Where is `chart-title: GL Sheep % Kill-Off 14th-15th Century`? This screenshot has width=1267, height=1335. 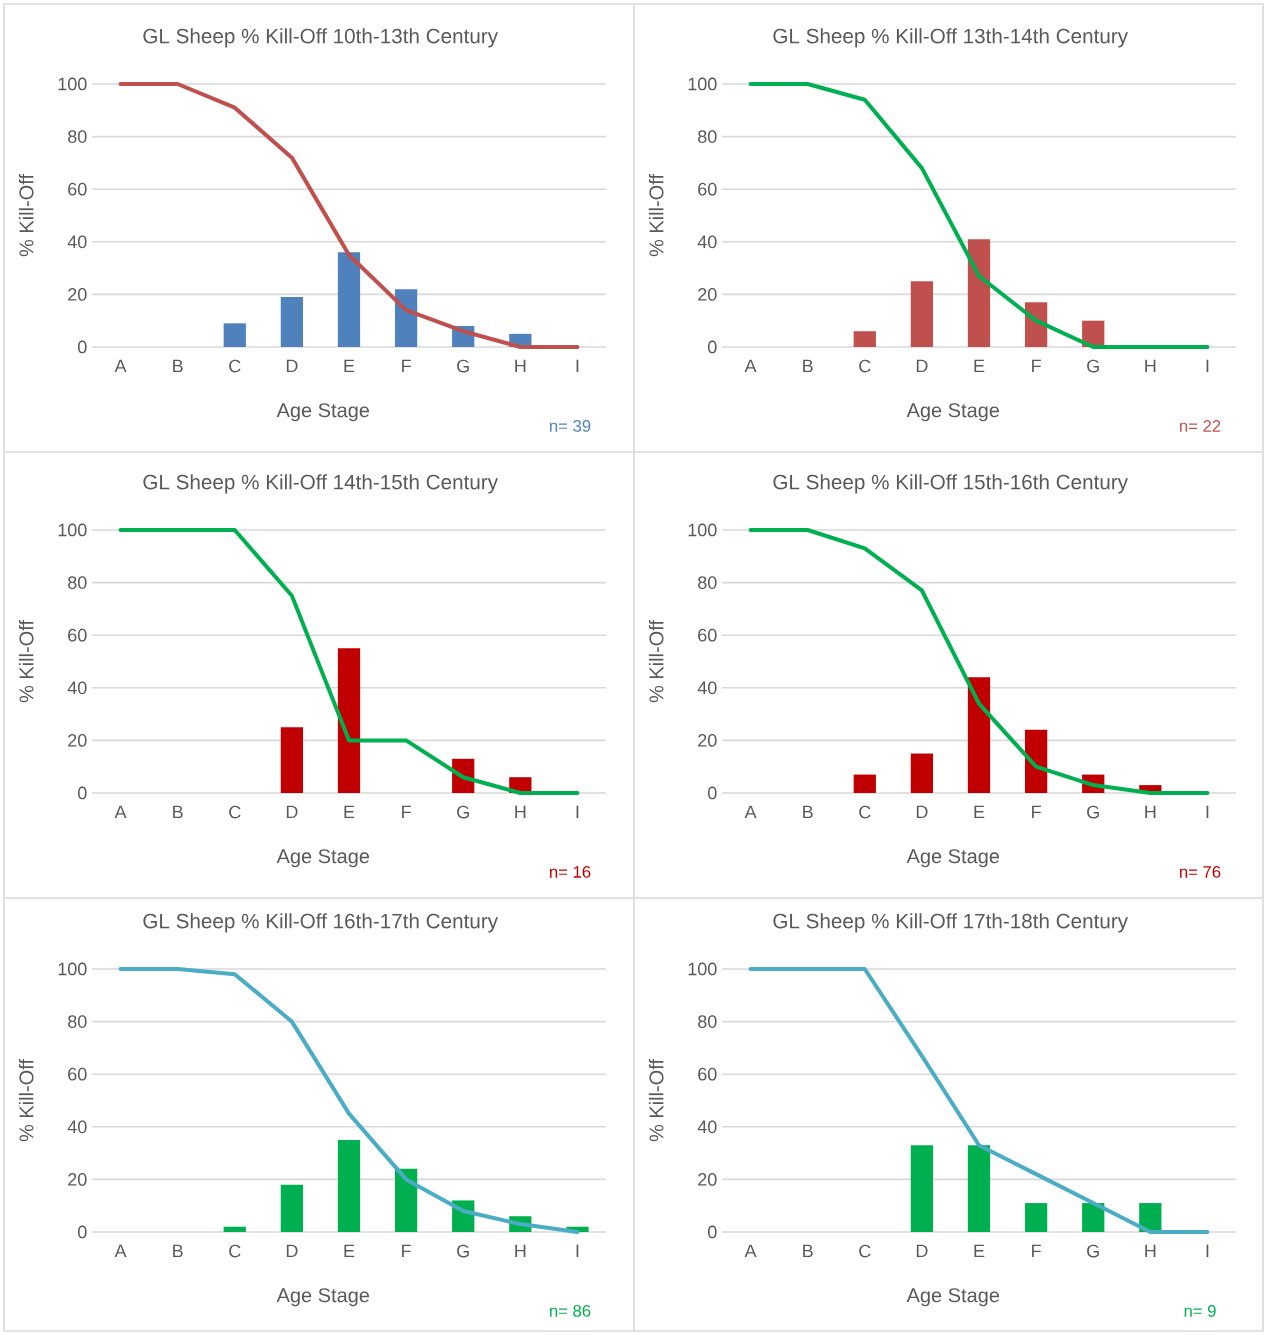
chart-title: GL Sheep % Kill-Off 14th-15th Century is located at coordinates (320, 484).